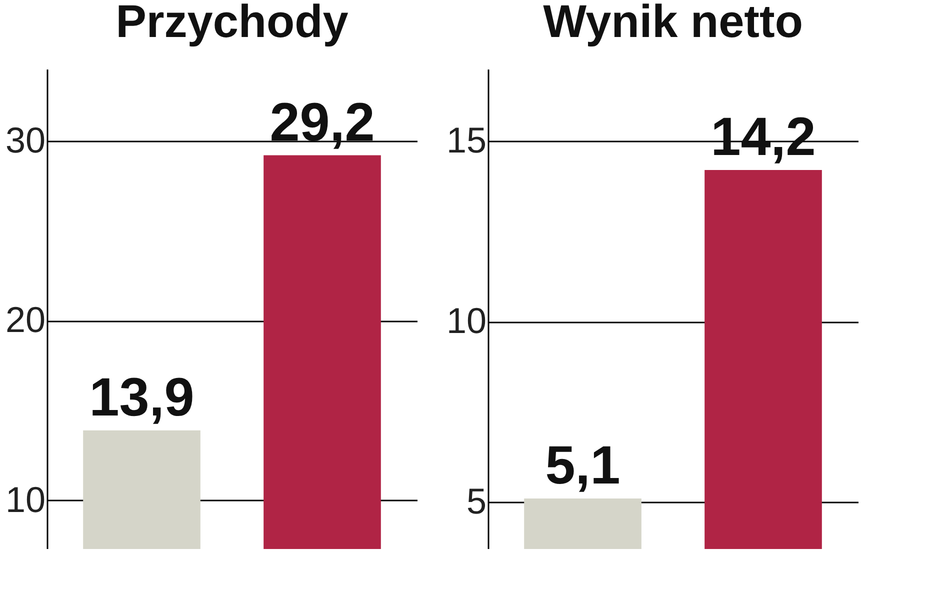  What do you see at coordinates (232, 23) in the screenshot?
I see `chart-title: Przychody` at bounding box center [232, 23].